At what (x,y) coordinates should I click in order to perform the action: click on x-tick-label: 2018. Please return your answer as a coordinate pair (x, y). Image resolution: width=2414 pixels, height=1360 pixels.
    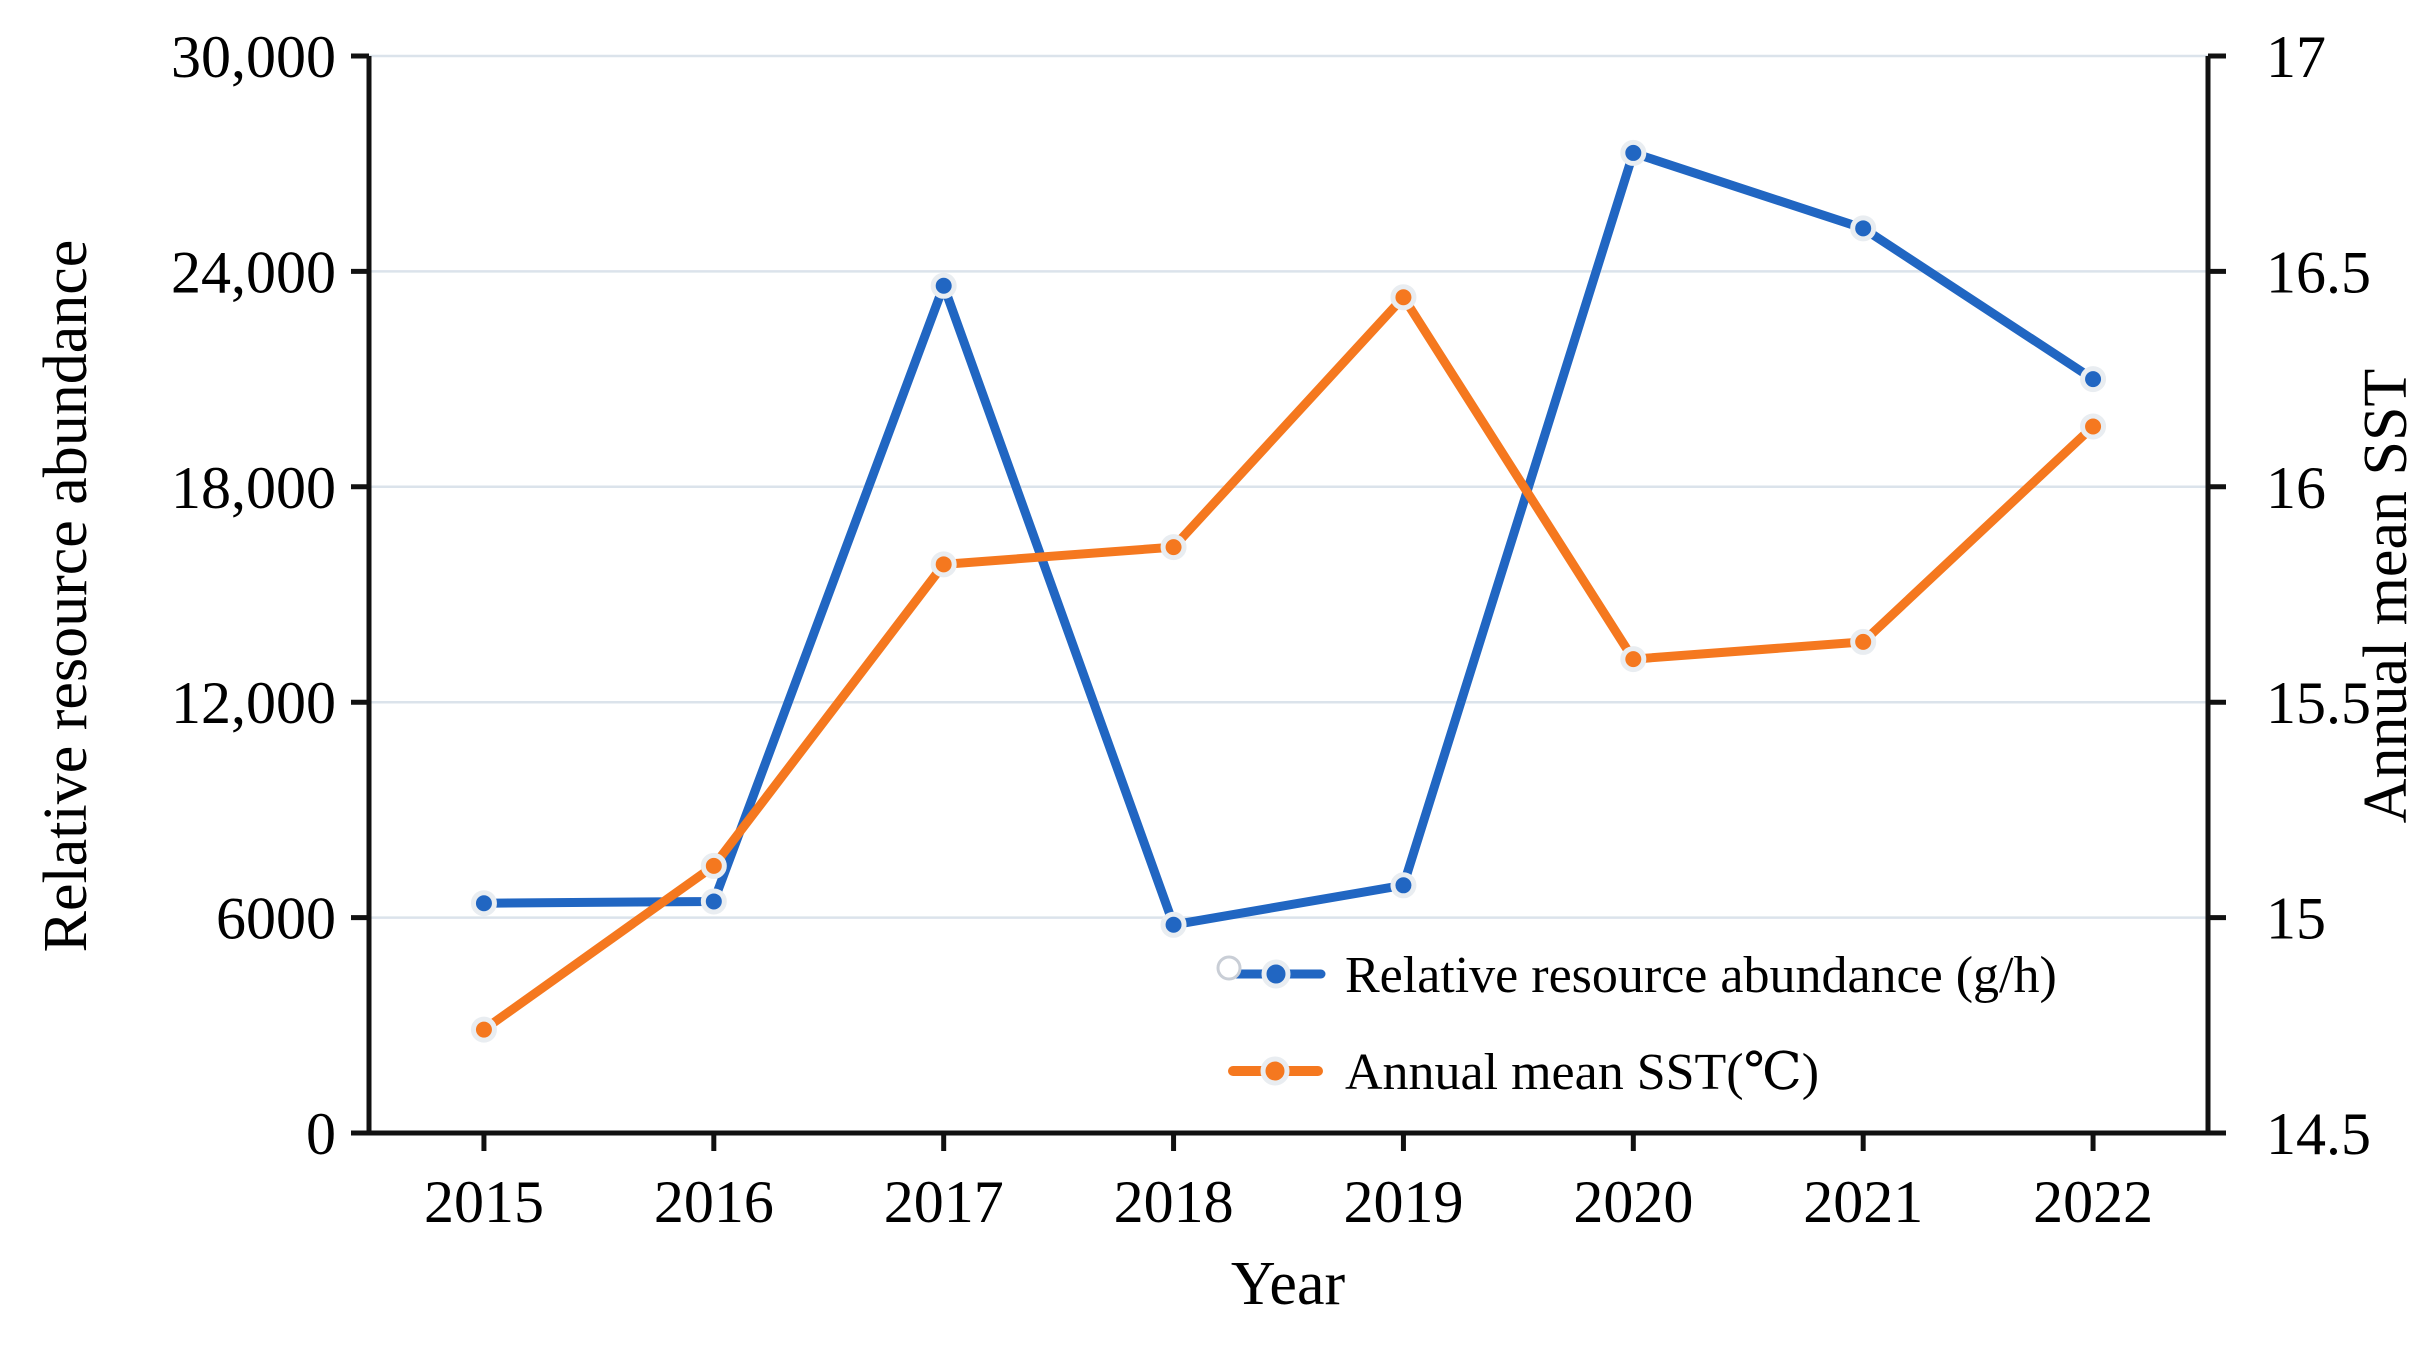
    Looking at the image, I should click on (1174, 1202).